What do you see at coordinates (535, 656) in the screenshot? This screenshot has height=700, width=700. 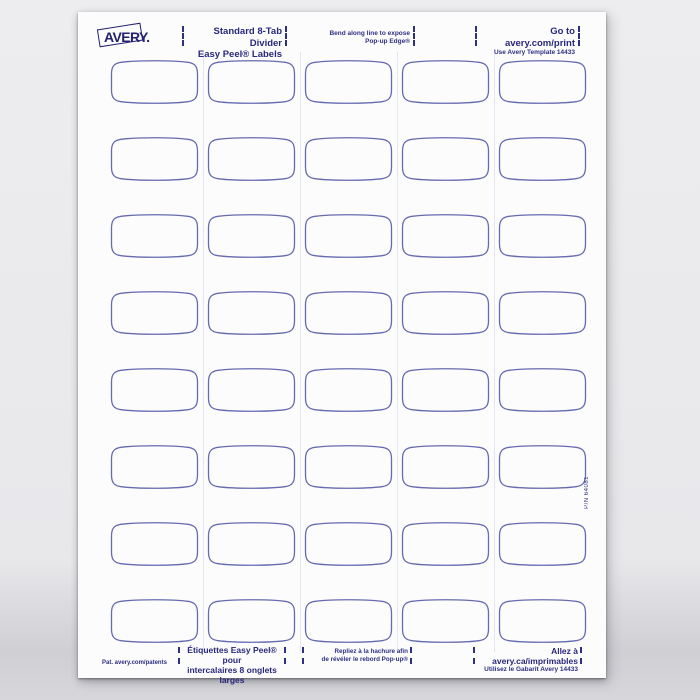 I see `web-fr-line1: Allez à avery.ca/imprimables` at bounding box center [535, 656].